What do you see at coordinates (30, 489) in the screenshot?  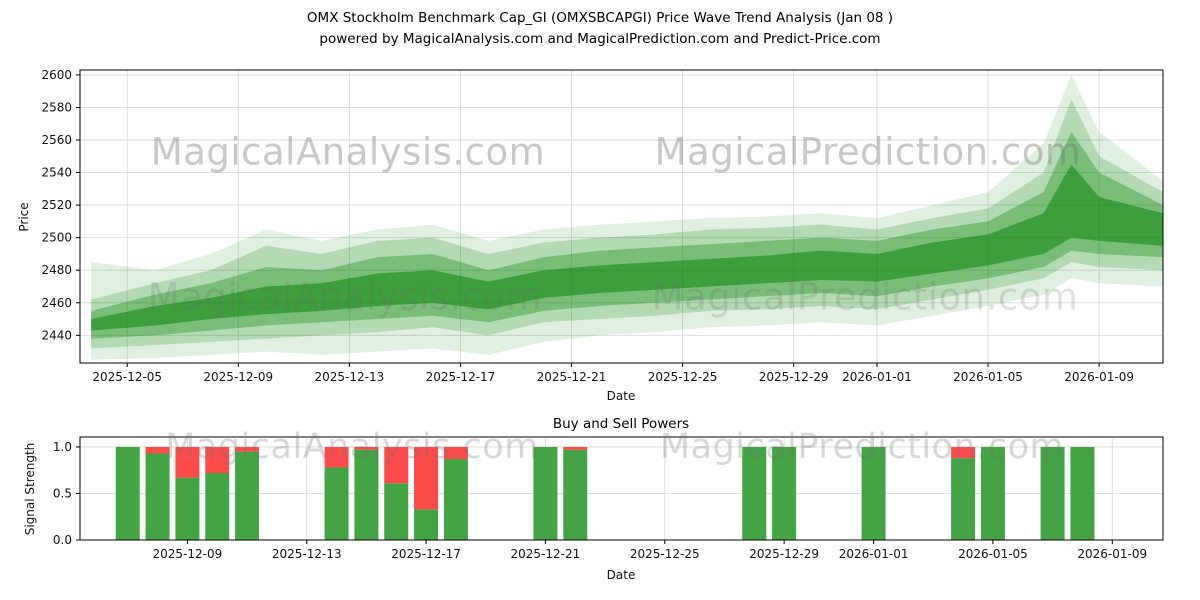 I see `signal-axis-label: Signal Strength` at bounding box center [30, 489].